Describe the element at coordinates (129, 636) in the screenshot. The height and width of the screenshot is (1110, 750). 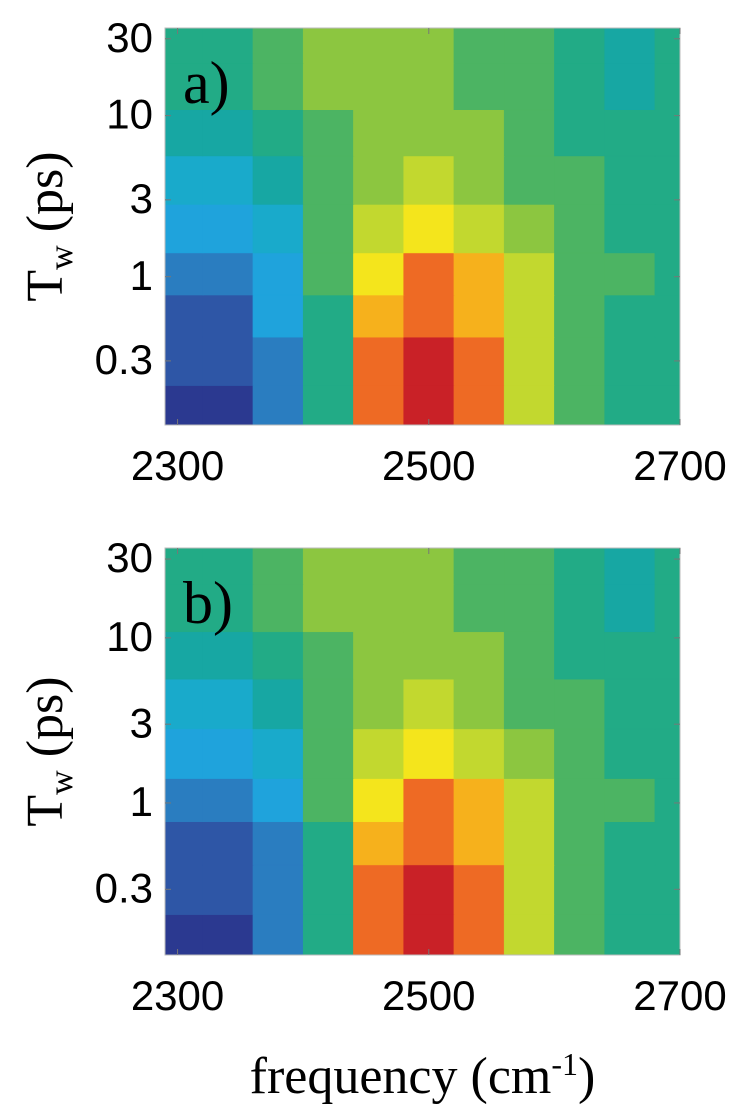
I see `y-tick-label: 10` at that location.